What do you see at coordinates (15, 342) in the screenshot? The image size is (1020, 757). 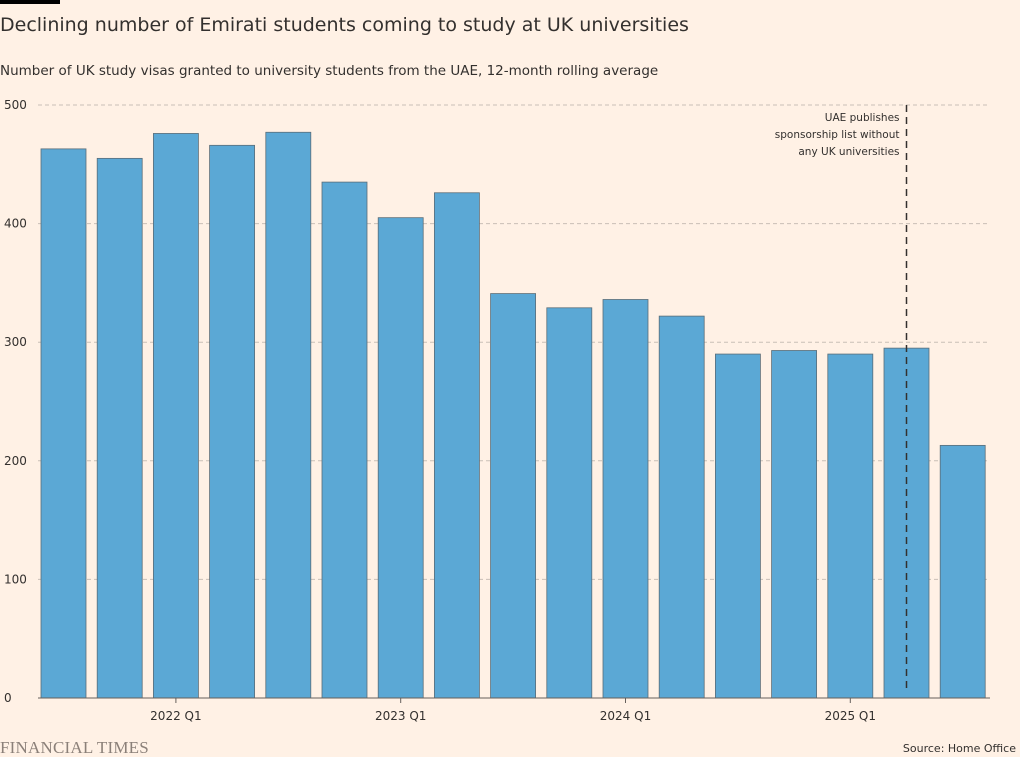 I see `y-tick-label: 300` at bounding box center [15, 342].